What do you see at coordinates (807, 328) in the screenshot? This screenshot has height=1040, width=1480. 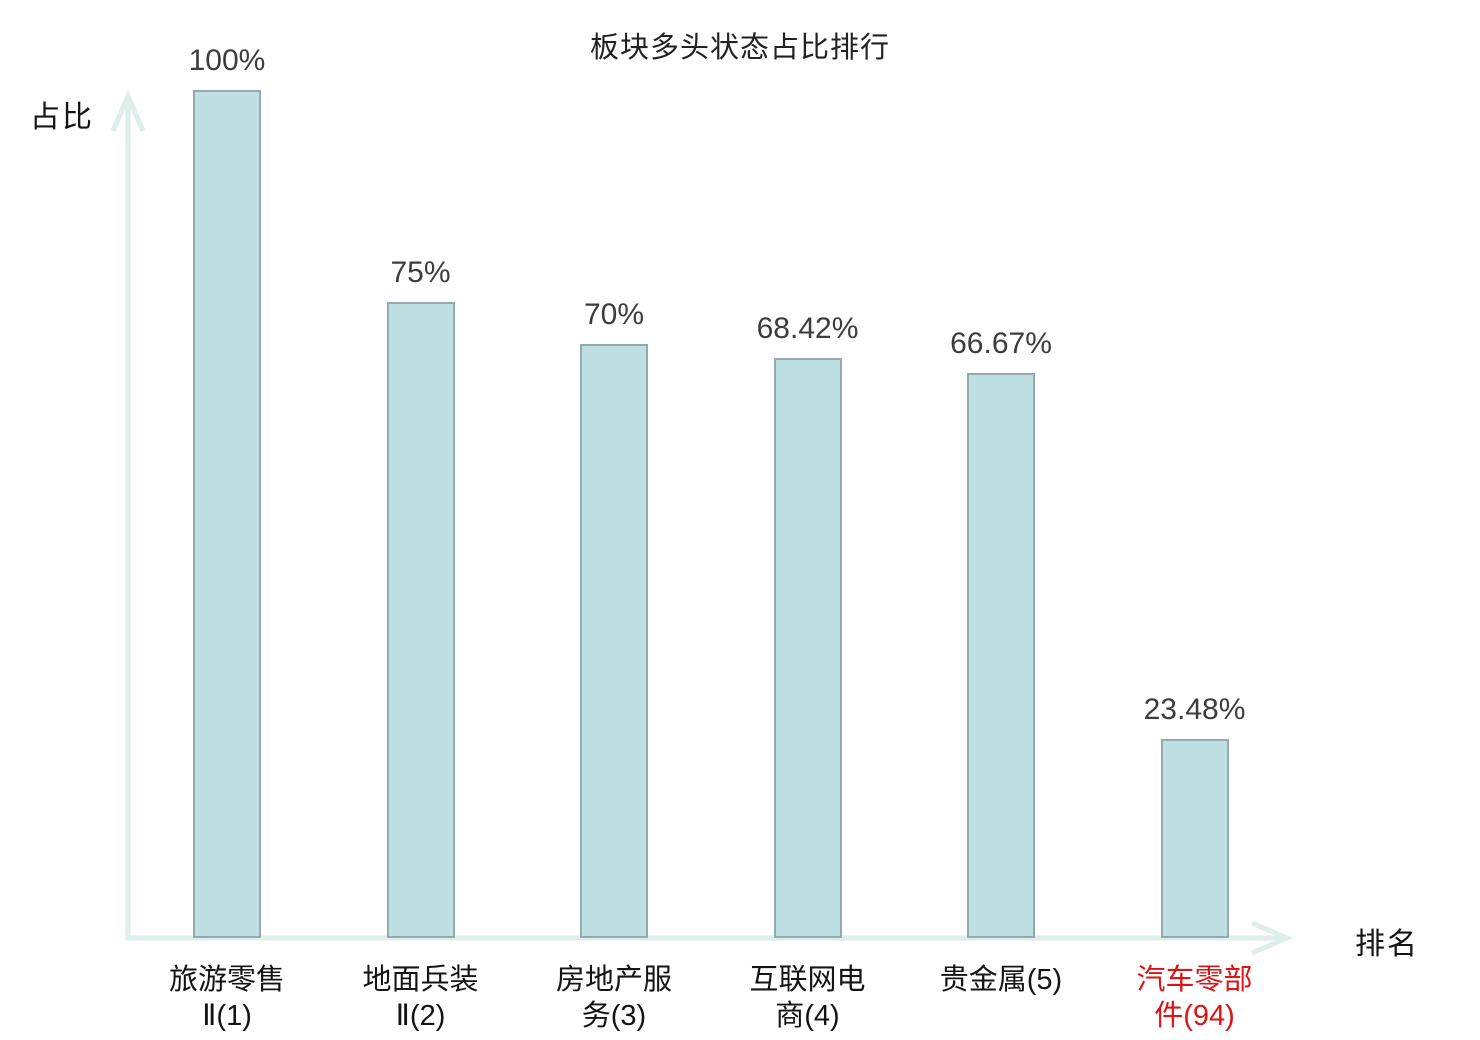 I see `bar-value-label: 68.42%` at bounding box center [807, 328].